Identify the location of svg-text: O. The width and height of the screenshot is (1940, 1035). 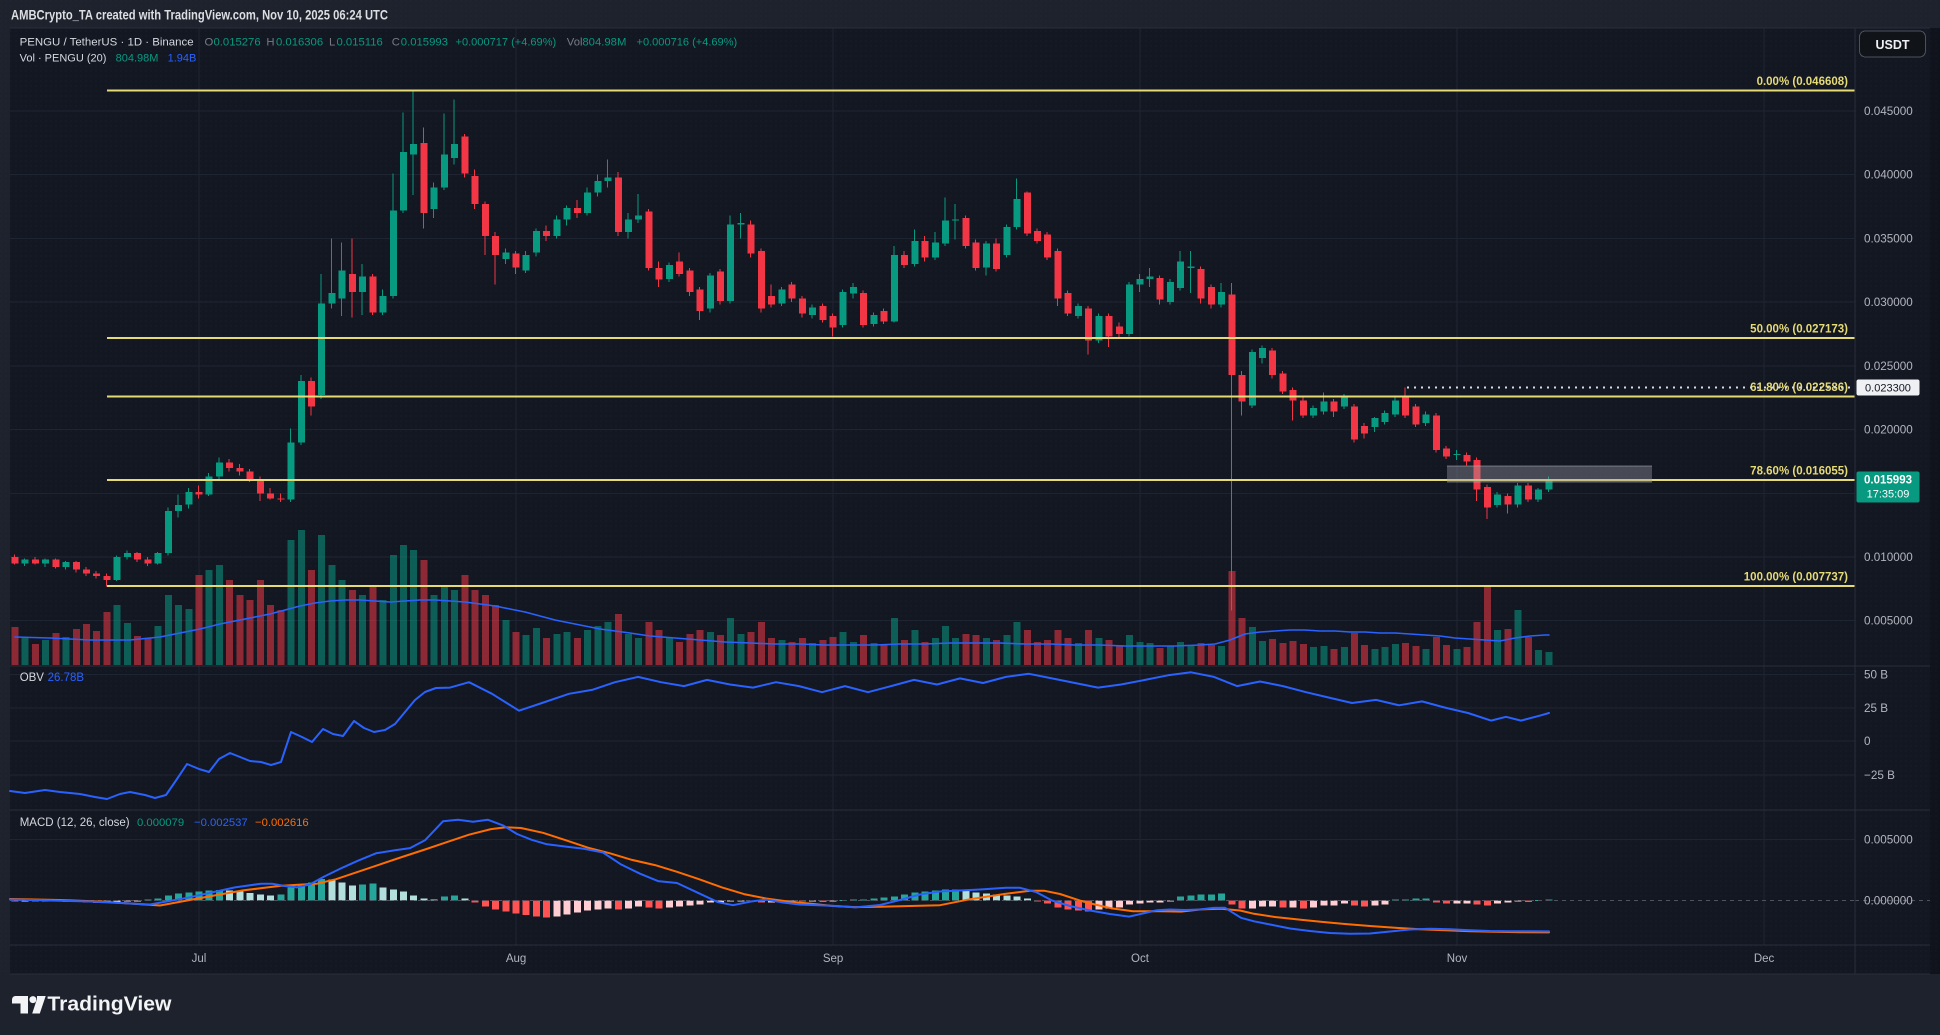
(209, 43).